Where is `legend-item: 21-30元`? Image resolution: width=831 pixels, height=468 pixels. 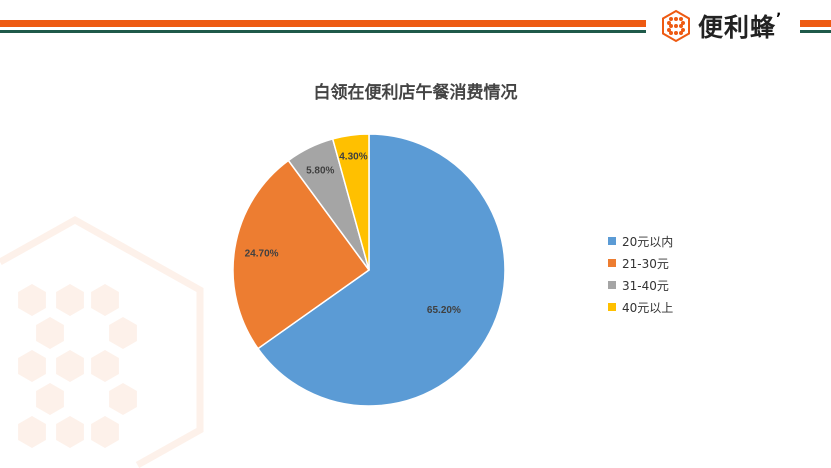
legend-item: 21-30元 is located at coordinates (640, 263).